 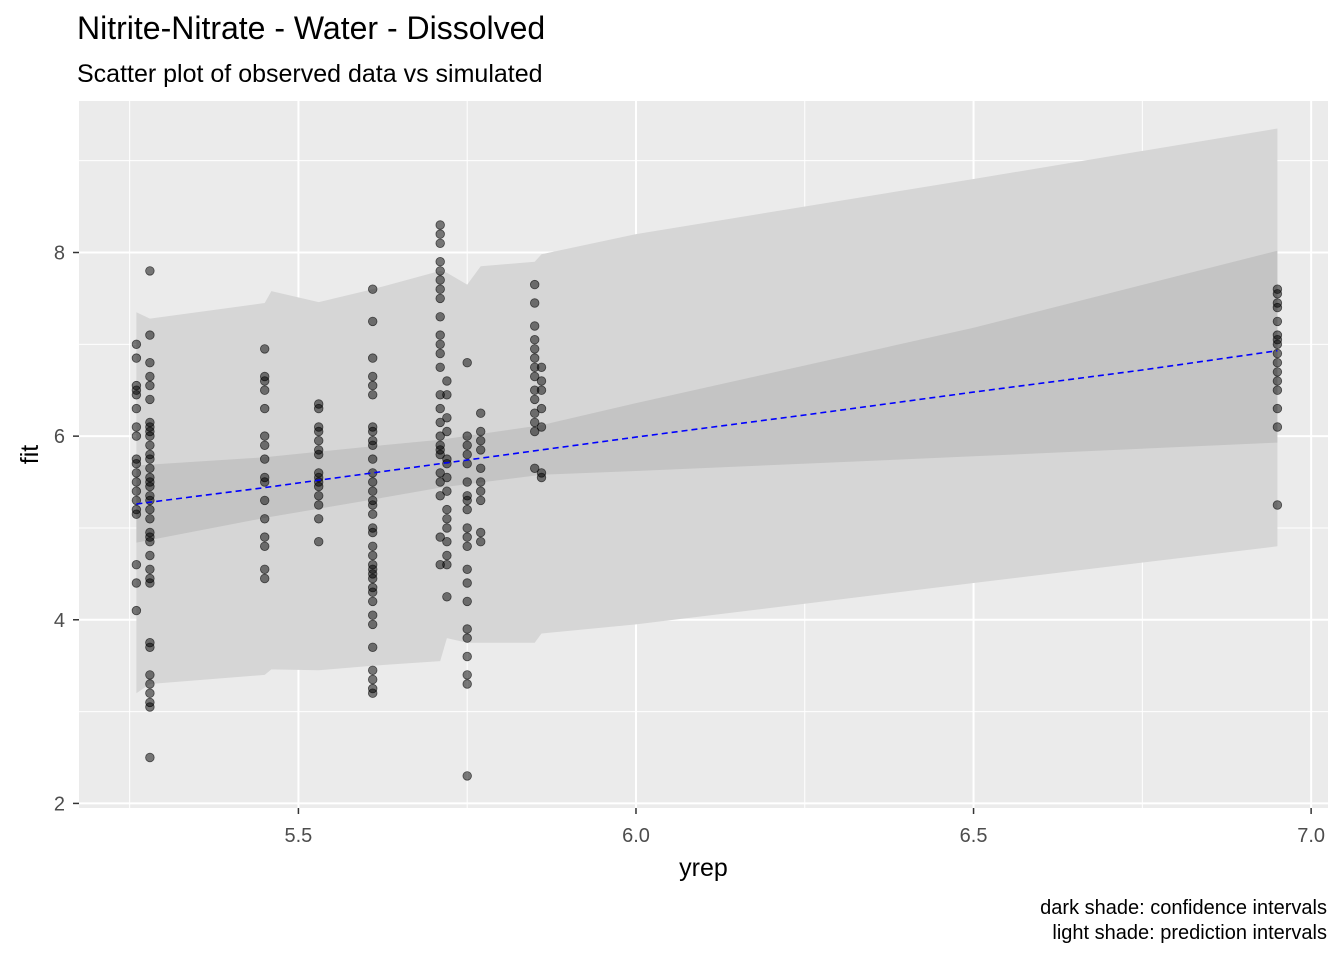 I want to click on caption-prediction: light shade: prediction intervals, so click(x=1189, y=933).